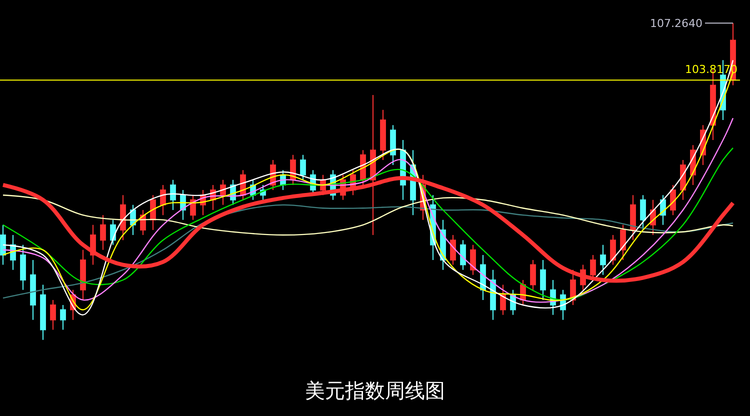  What do you see at coordinates (676, 23) in the screenshot?
I see `annotation: 107.2640` at bounding box center [676, 23].